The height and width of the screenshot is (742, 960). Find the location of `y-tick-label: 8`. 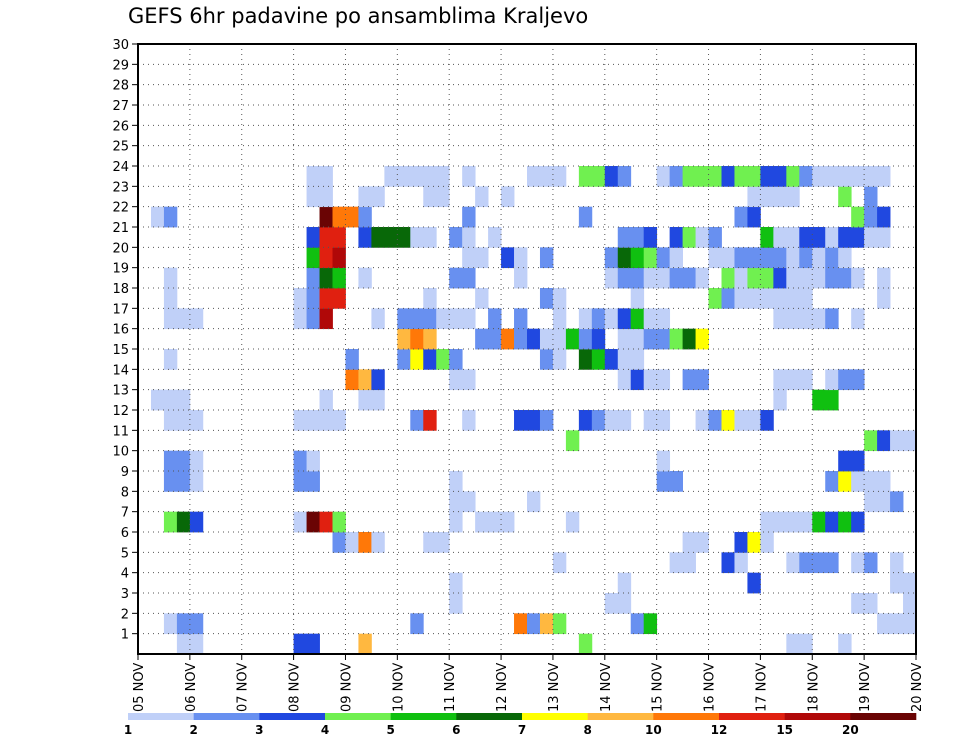

y-tick-label: 8 is located at coordinates (125, 492).